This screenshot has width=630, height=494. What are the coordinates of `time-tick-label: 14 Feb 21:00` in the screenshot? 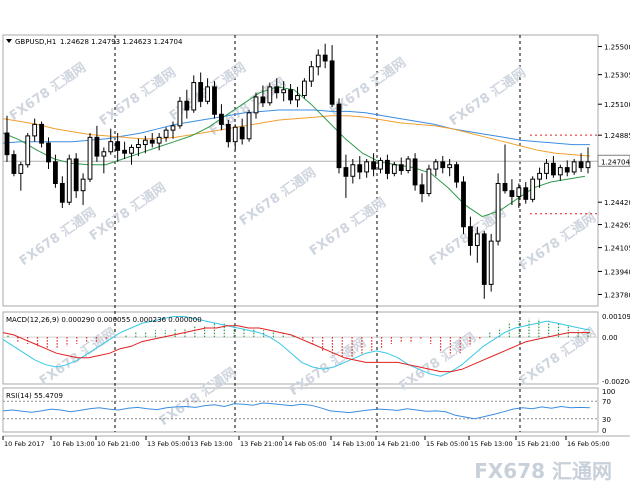 It's located at (398, 444).